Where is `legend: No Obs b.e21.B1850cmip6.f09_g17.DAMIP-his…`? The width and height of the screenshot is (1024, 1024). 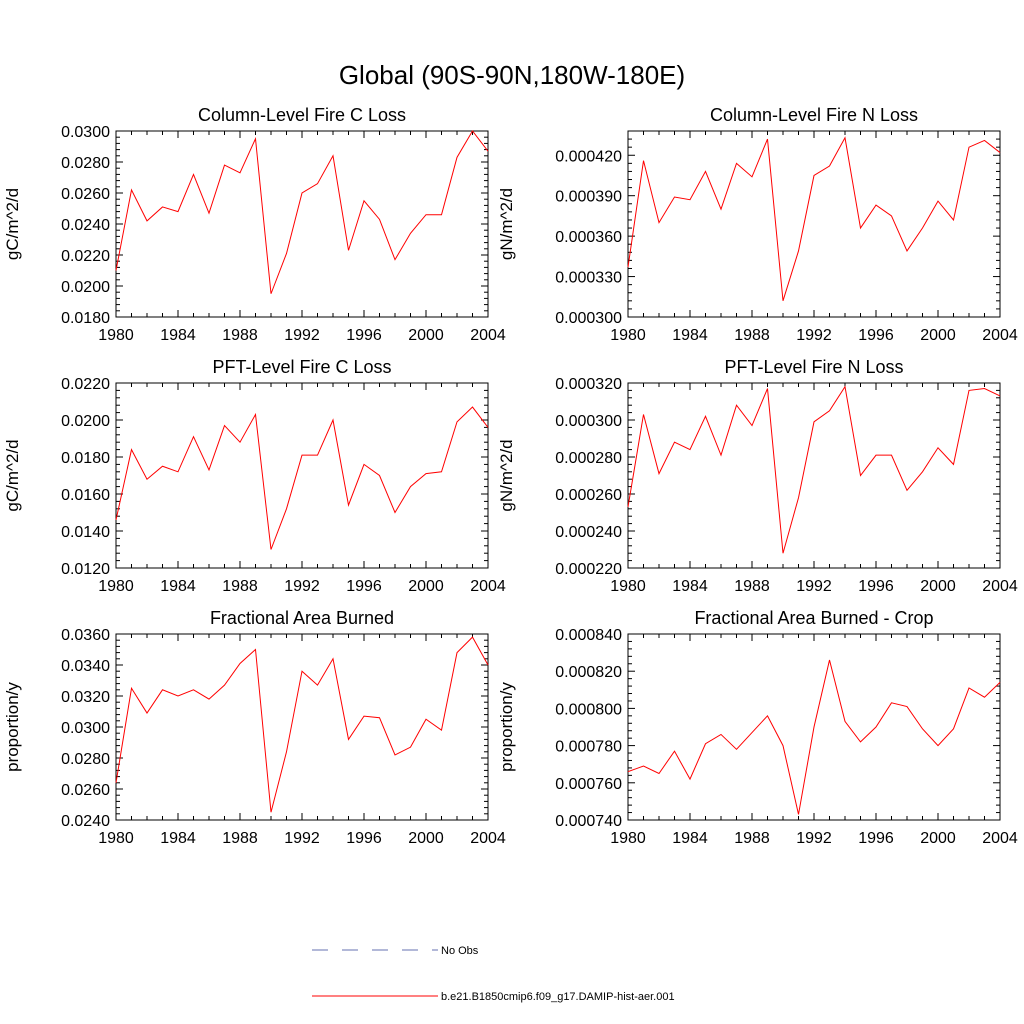 legend: No Obs b.e21.B1850cmip6.f09_g17.DAMIP-his… is located at coordinates (493, 974).